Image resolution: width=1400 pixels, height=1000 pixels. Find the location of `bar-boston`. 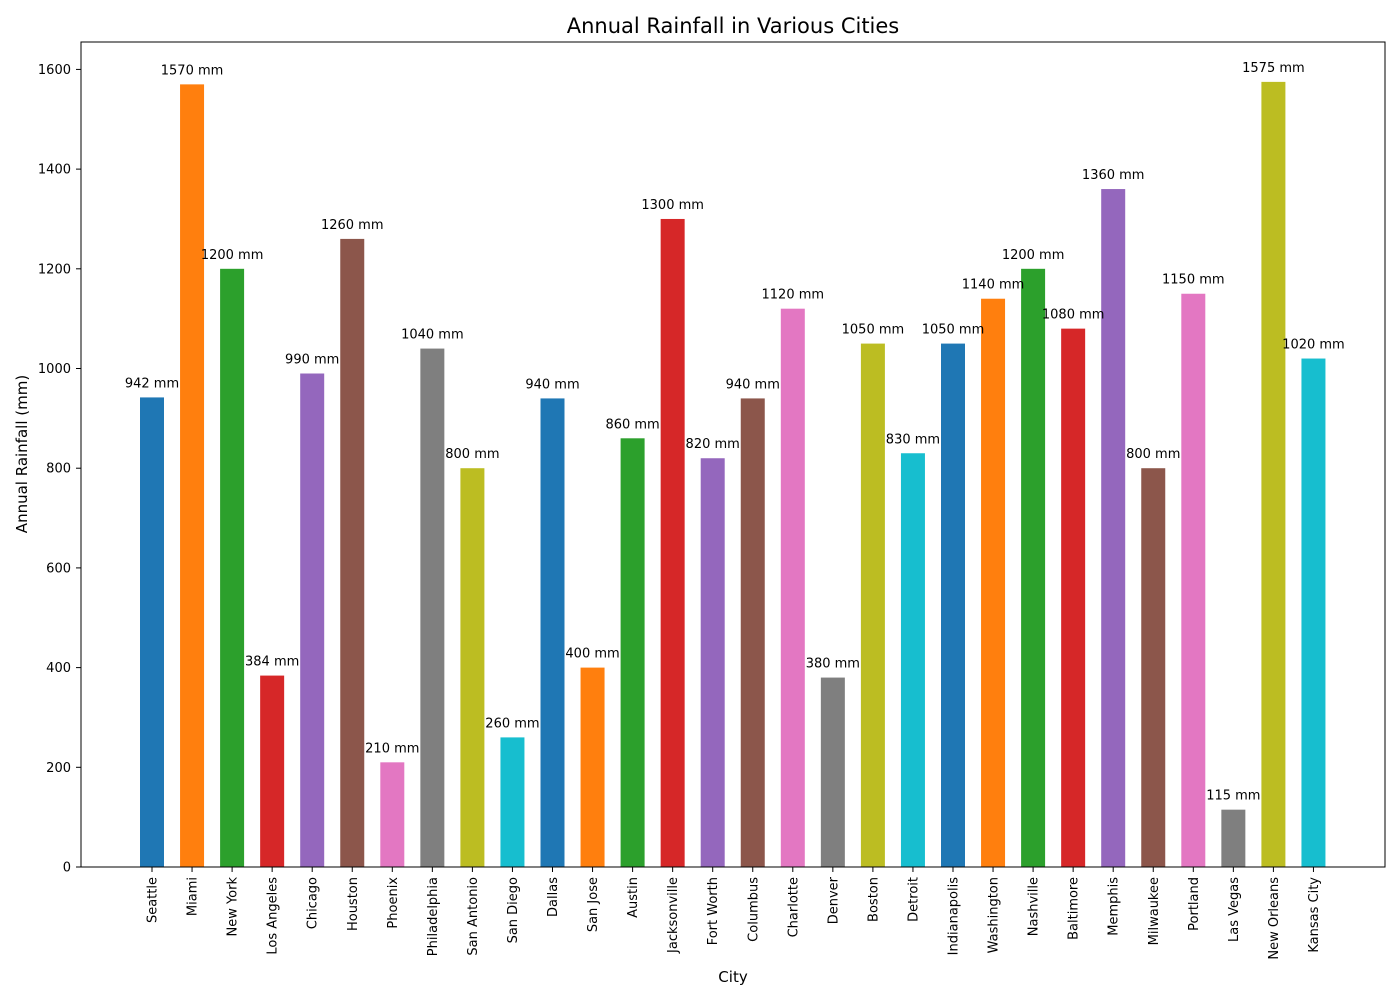

bar-boston is located at coordinates (872, 605).